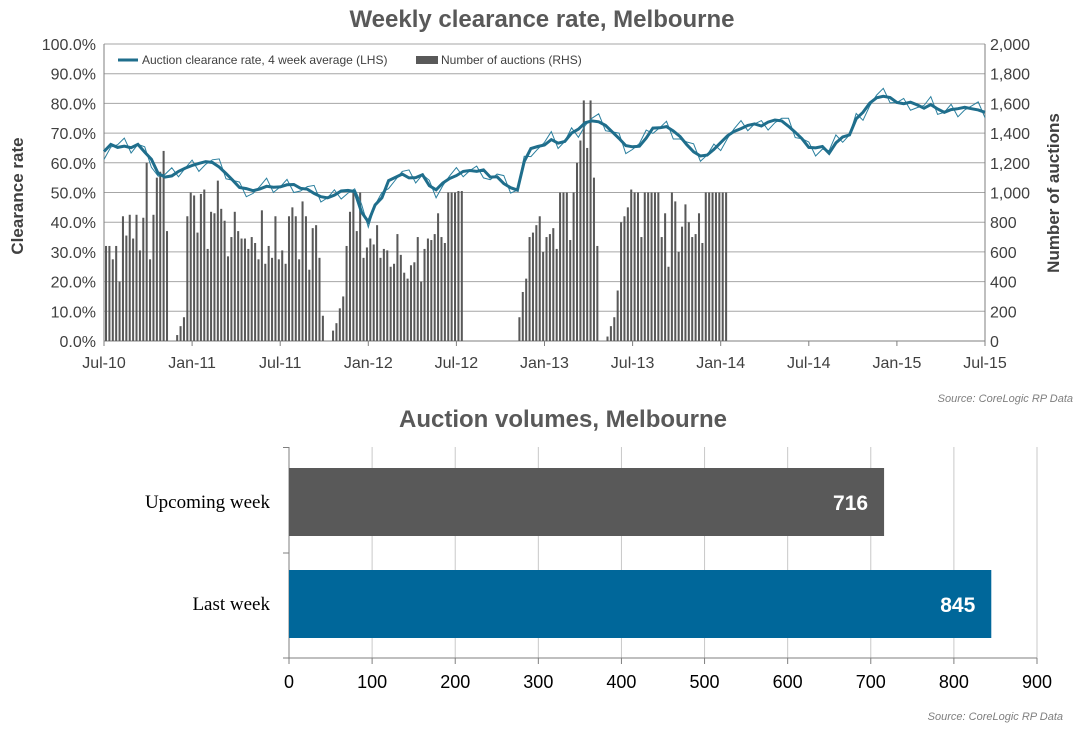 This screenshot has width=1080, height=730. What do you see at coordinates (1010, 194) in the screenshot?
I see `y2-tick-label: 1,000` at bounding box center [1010, 194].